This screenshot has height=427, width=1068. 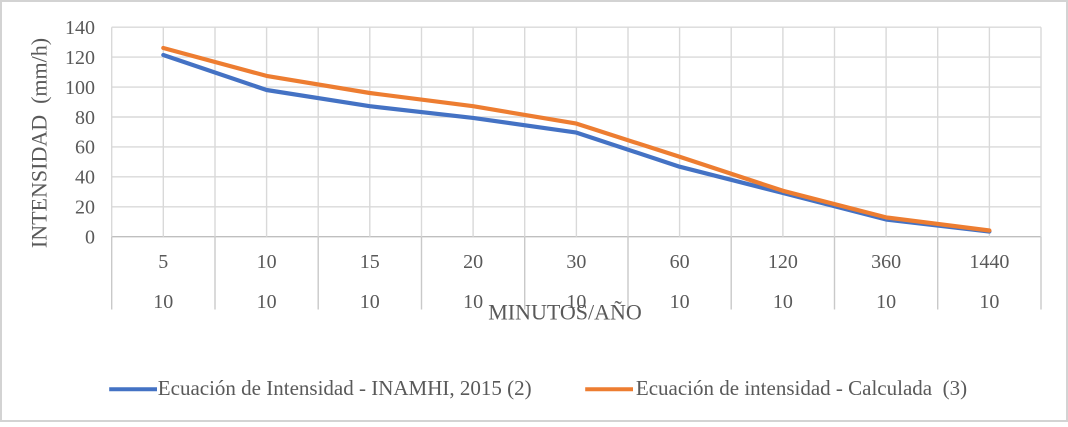 What do you see at coordinates (80, 28) in the screenshot?
I see `svg-text: 140` at bounding box center [80, 28].